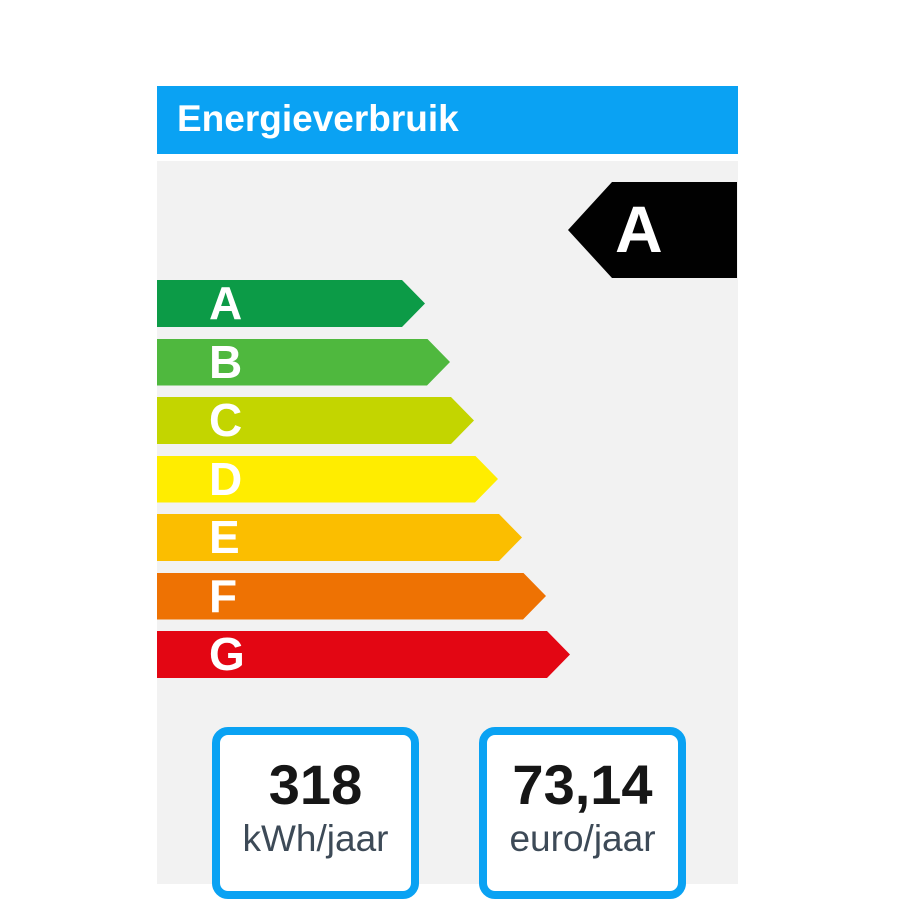 Image resolution: width=900 pixels, height=900 pixels. What do you see at coordinates (318, 118) in the screenshot?
I see `panel-title: Energieverbruik` at bounding box center [318, 118].